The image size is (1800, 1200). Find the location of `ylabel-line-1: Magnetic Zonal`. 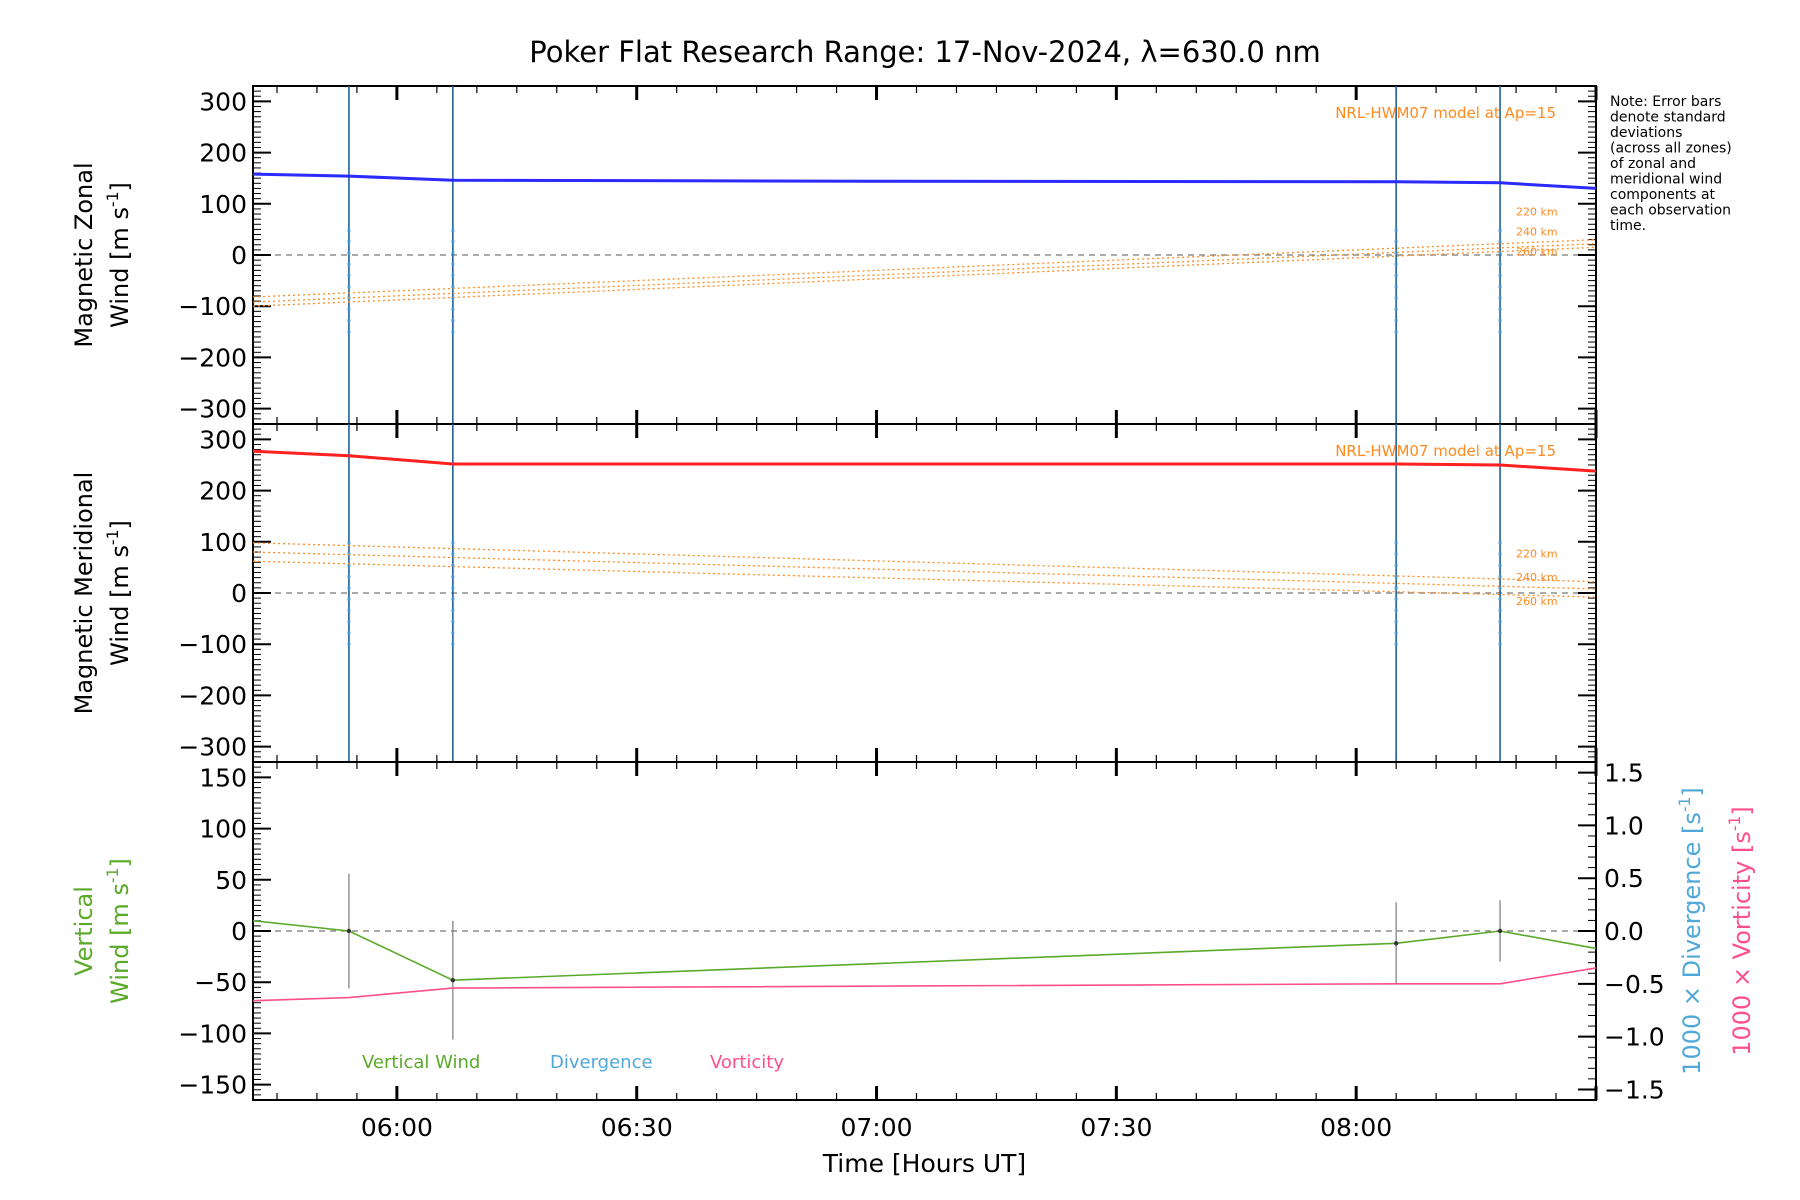

ylabel-line-1: Magnetic Zonal is located at coordinates (84, 254).